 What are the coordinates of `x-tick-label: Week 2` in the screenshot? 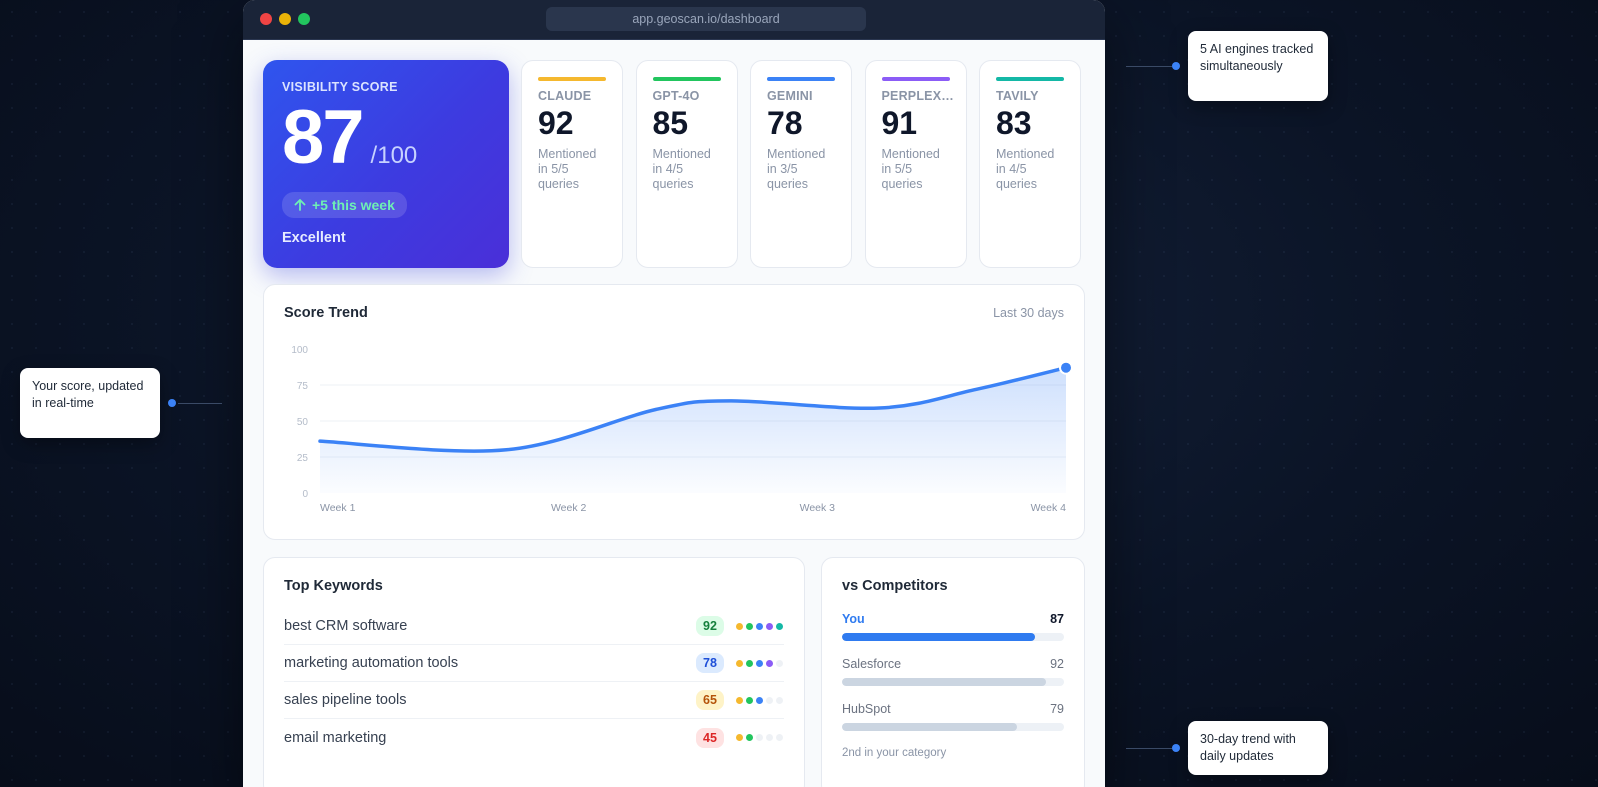 It's located at (569, 508).